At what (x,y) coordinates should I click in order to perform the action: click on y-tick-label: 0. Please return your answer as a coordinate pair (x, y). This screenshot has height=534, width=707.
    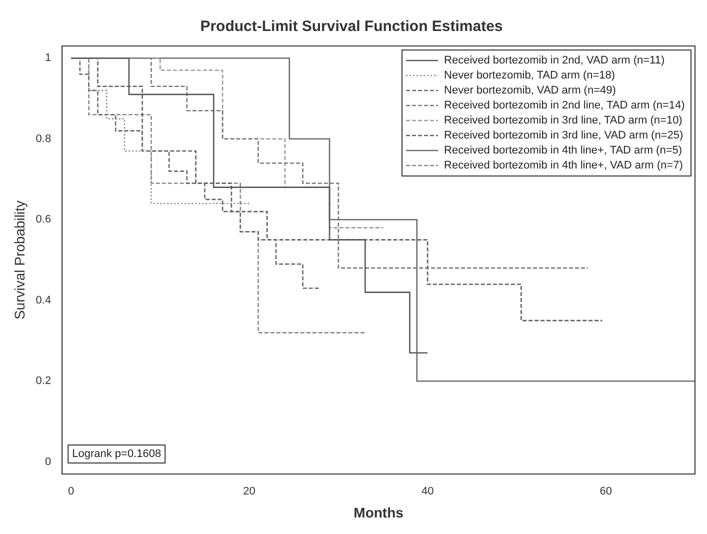
    Looking at the image, I should click on (48, 462).